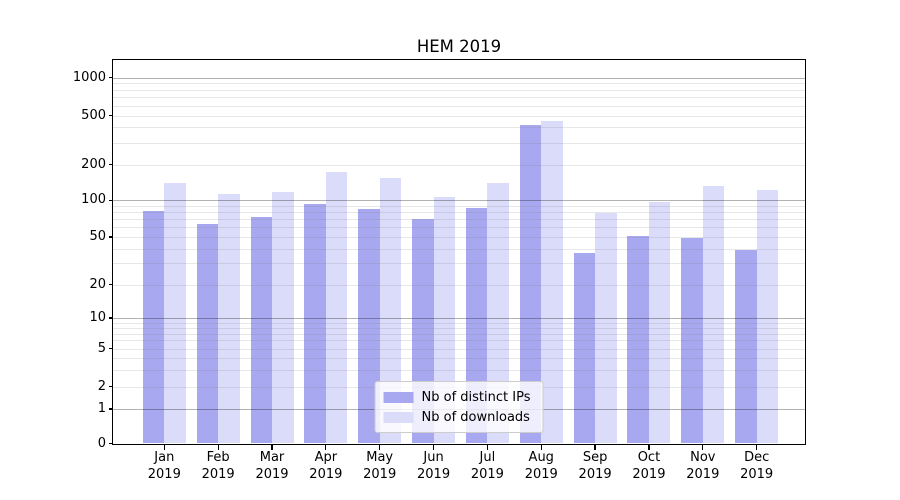 This screenshot has width=900, height=500. Describe the element at coordinates (218, 466) in the screenshot. I see `x-tick-label: Feb 2019` at that location.